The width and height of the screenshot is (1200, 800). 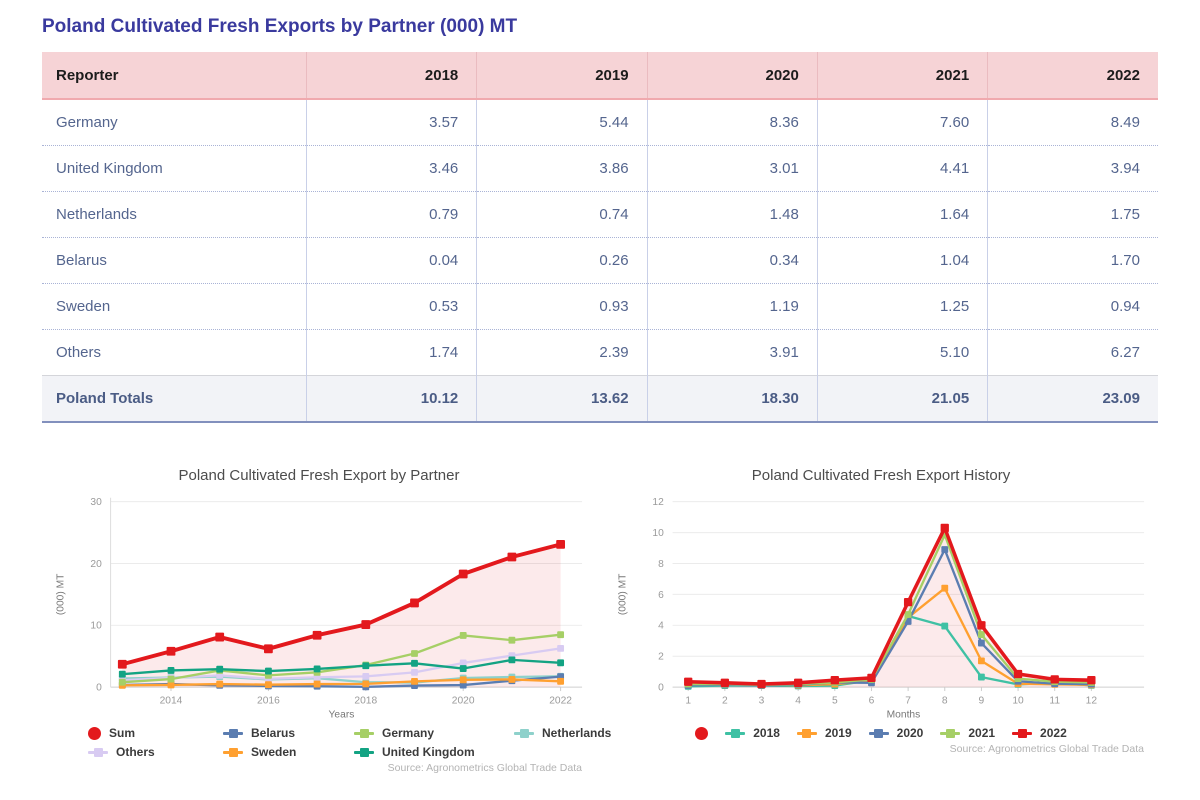 I want to click on column-header-2020: 2020, so click(x=732, y=76).